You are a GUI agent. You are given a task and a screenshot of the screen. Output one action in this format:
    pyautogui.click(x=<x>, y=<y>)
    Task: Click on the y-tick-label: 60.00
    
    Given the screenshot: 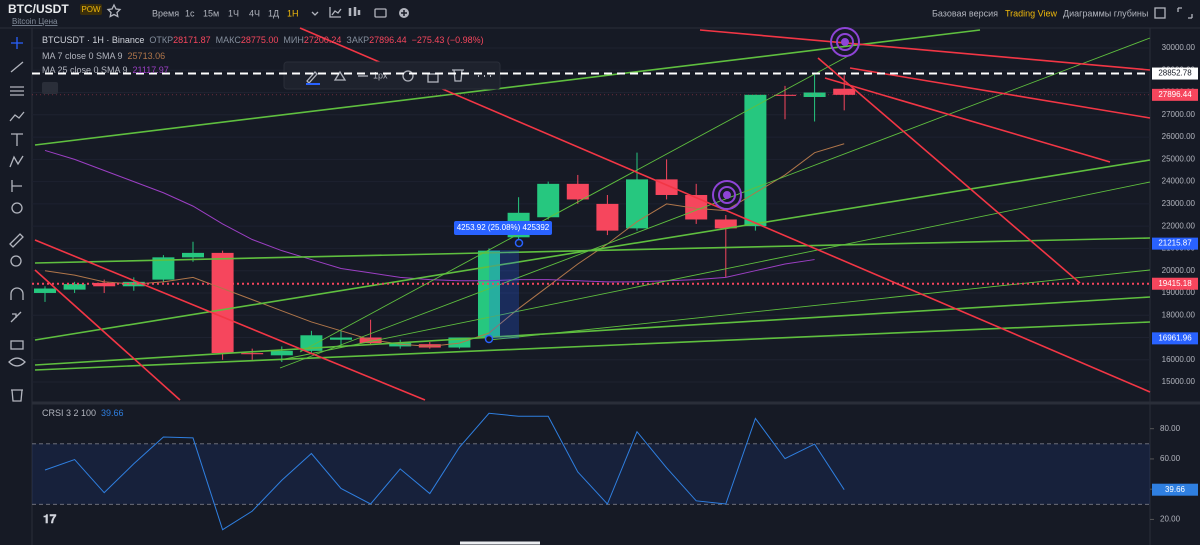 What is the action you would take?
    pyautogui.click(x=1170, y=458)
    